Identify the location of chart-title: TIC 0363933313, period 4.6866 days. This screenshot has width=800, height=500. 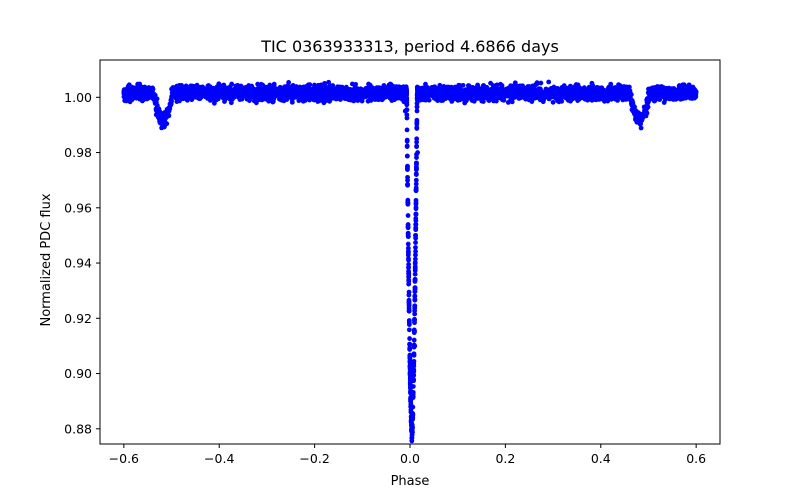
(409, 46).